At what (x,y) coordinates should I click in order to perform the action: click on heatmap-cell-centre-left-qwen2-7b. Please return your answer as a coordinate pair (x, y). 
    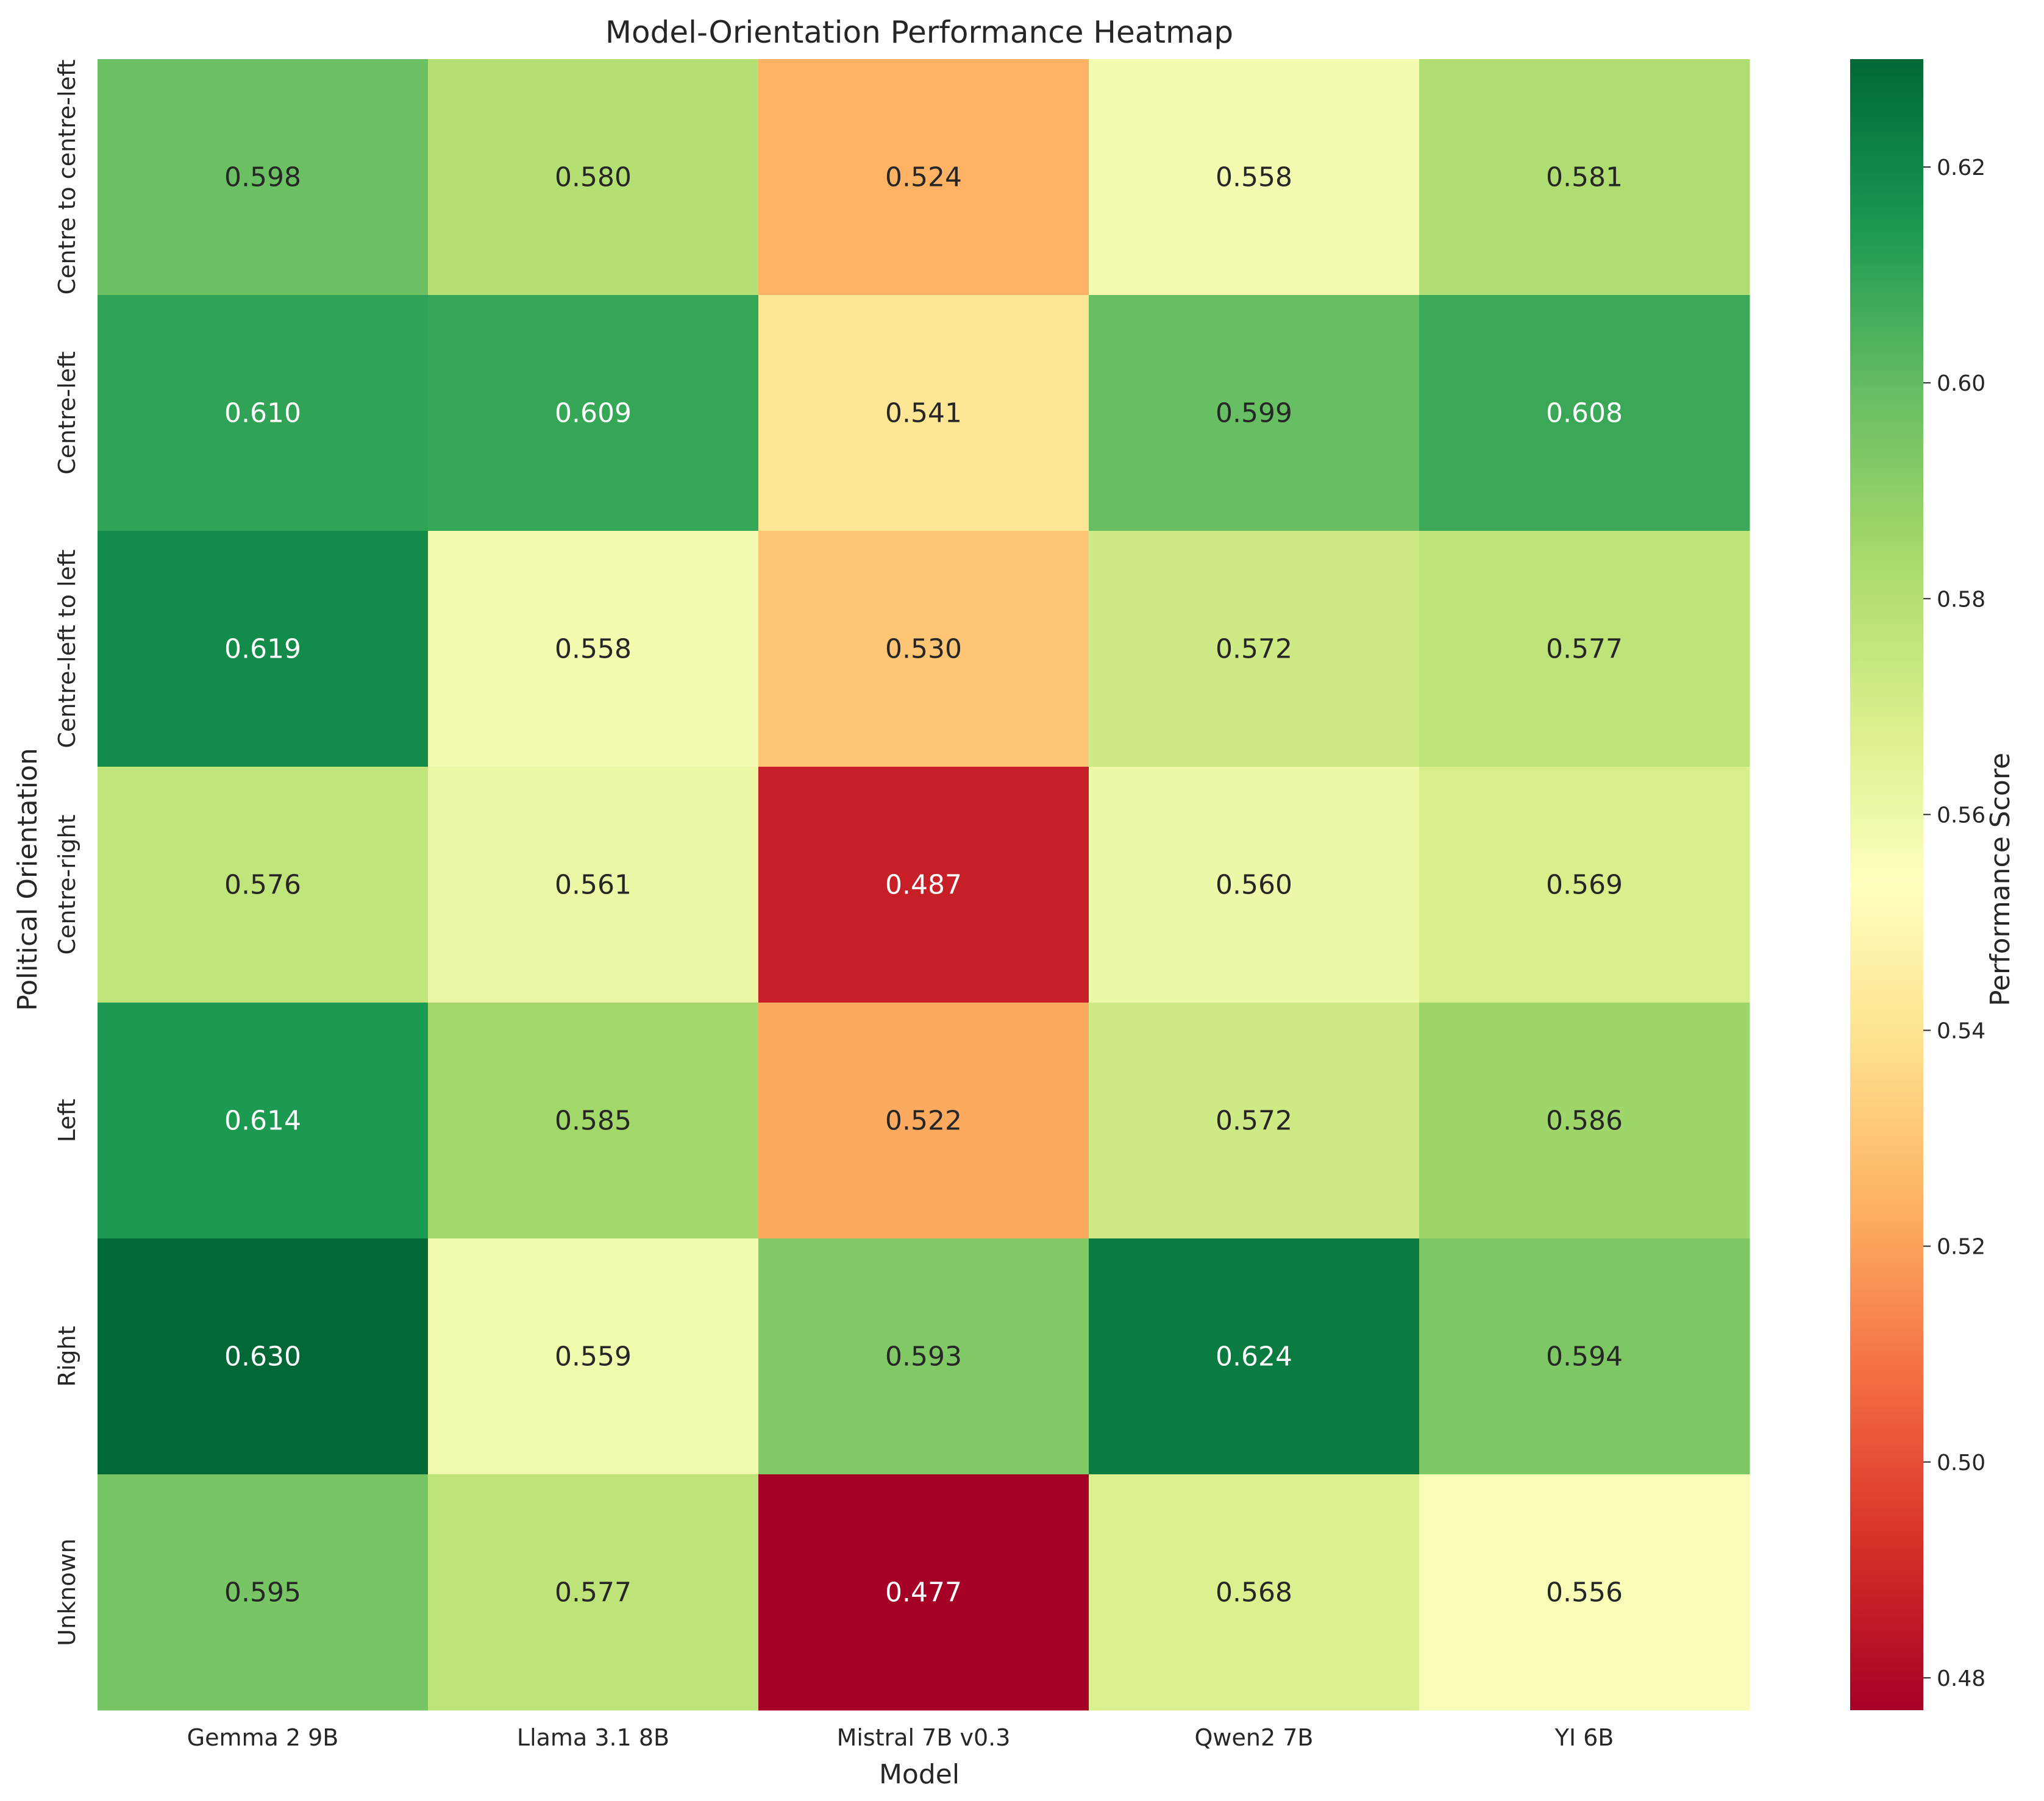
    Looking at the image, I should click on (1255, 413).